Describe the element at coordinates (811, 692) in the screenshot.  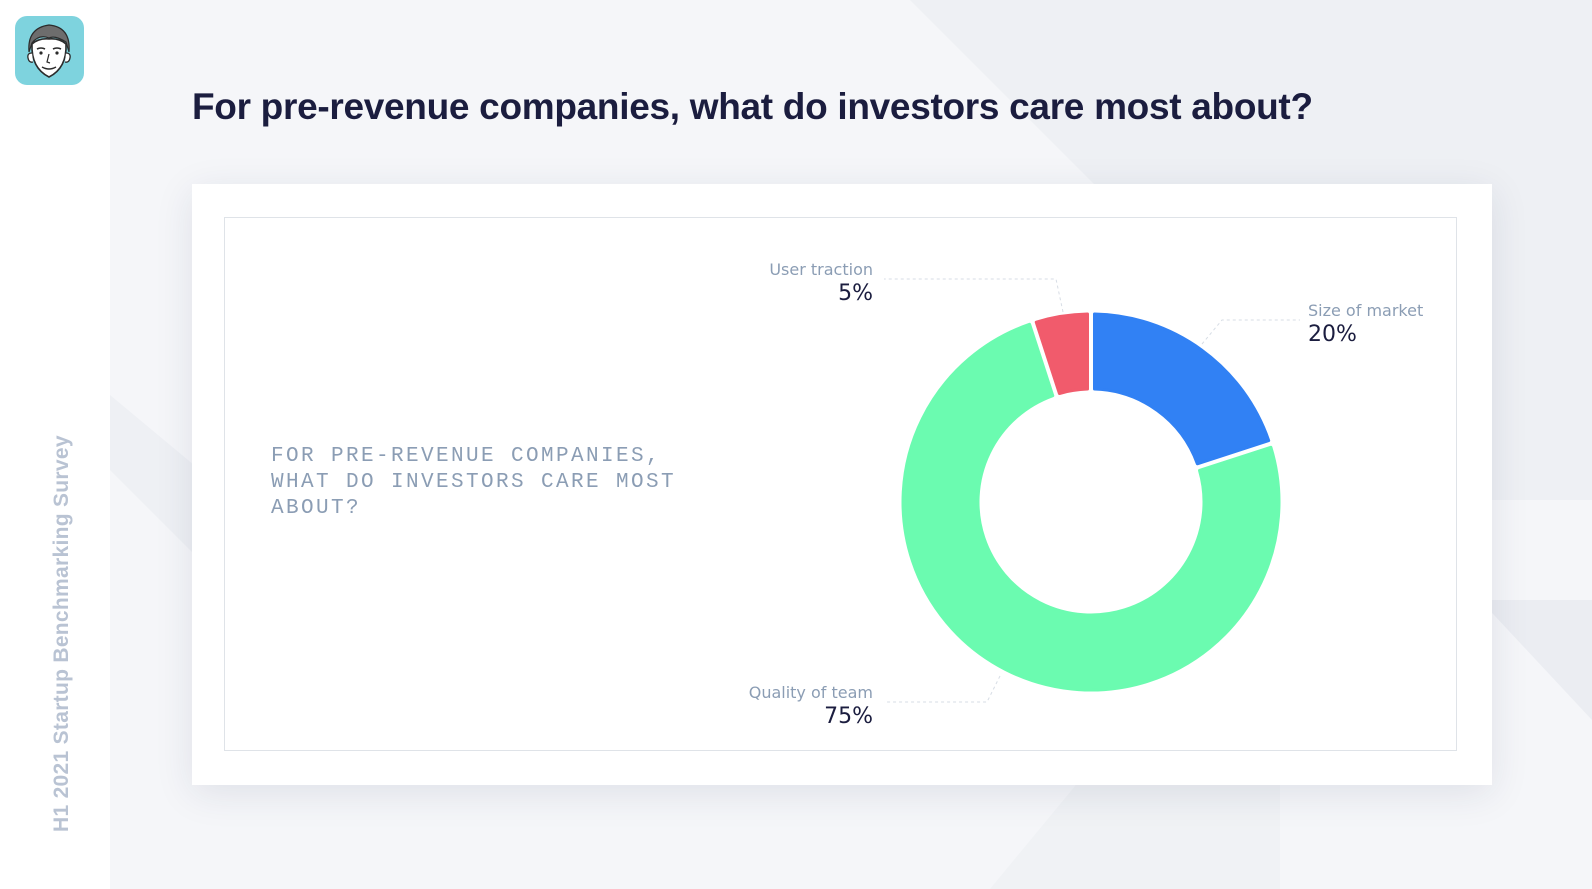
I see `slice-label: Quality of team` at that location.